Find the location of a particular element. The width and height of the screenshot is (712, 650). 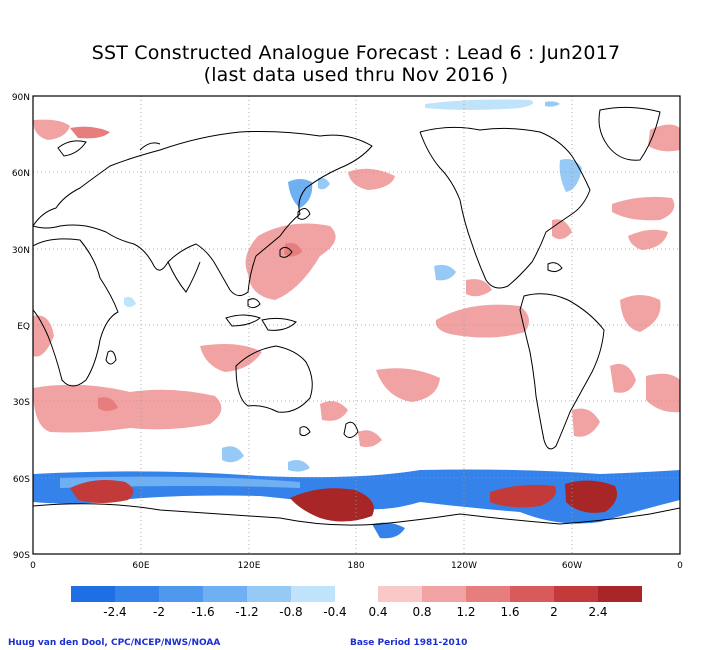

colorbar-label: -1.6 is located at coordinates (202, 612).